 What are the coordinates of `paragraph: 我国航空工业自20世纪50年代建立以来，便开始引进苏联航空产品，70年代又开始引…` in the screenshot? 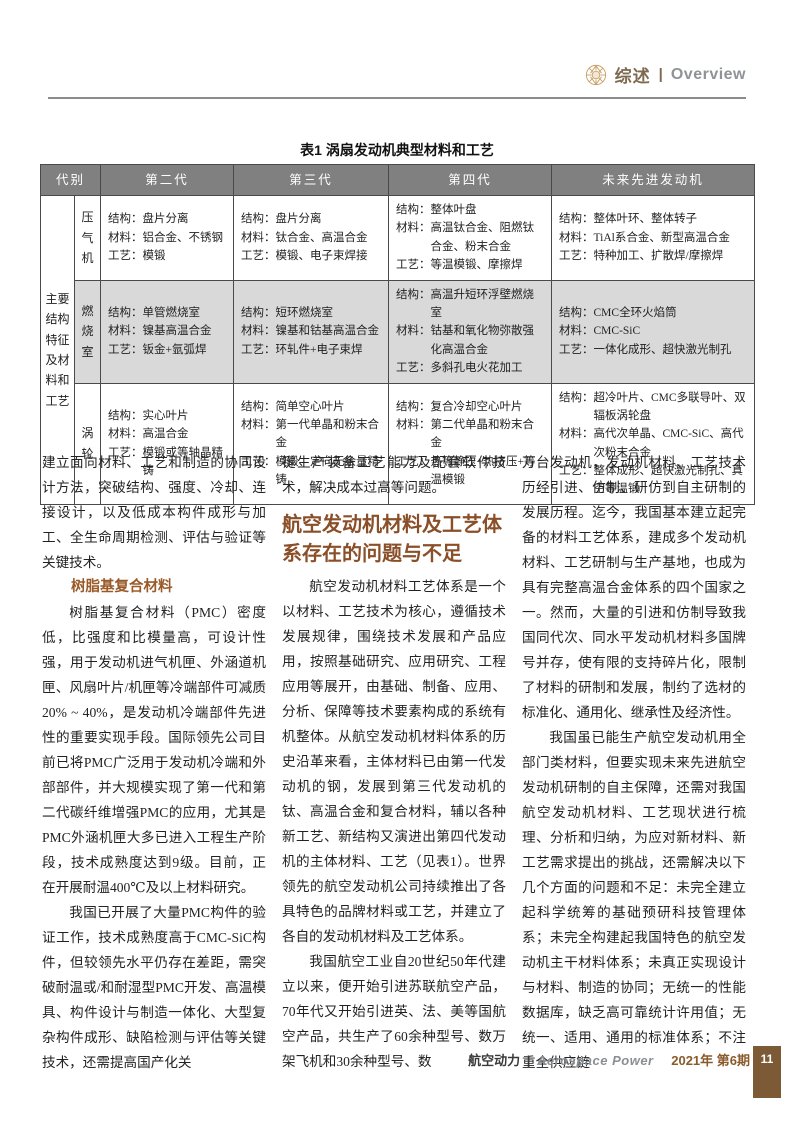 It's located at (394, 1011).